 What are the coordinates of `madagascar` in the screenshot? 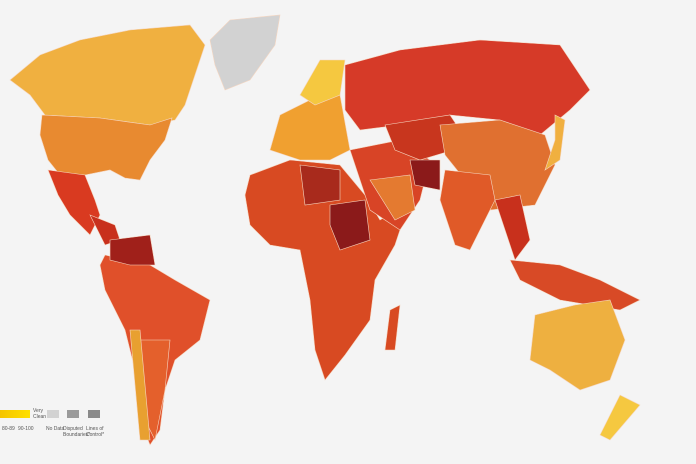 It's located at (392, 327).